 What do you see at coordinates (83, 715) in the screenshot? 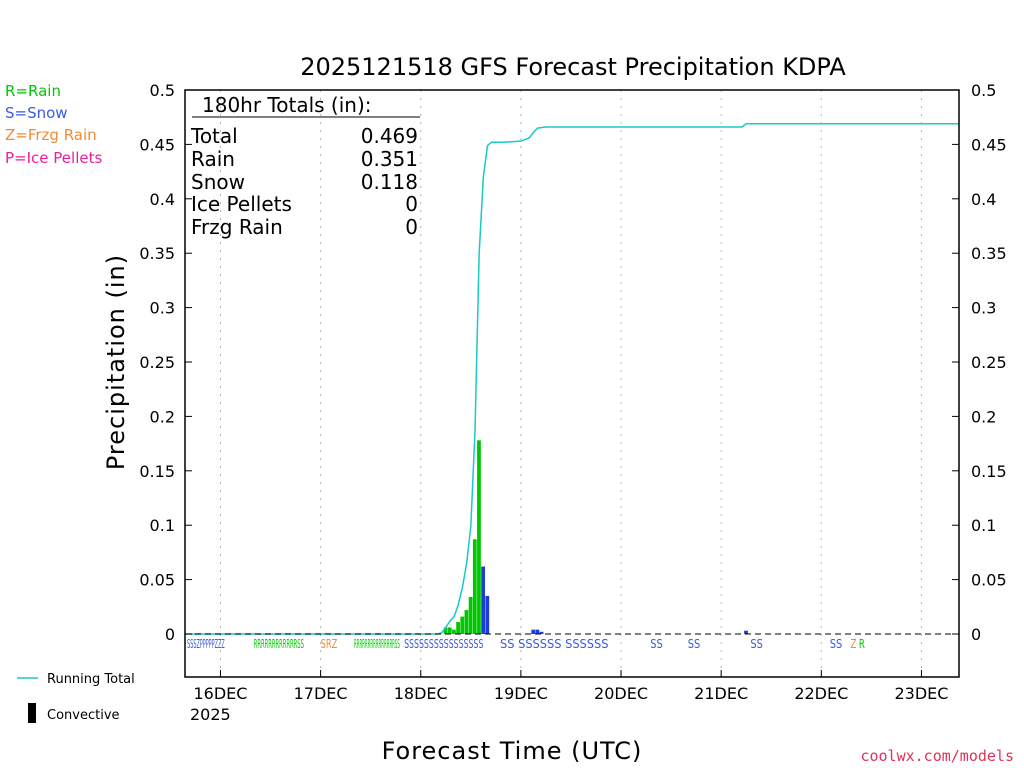
I see `convective-label: Convective` at bounding box center [83, 715].